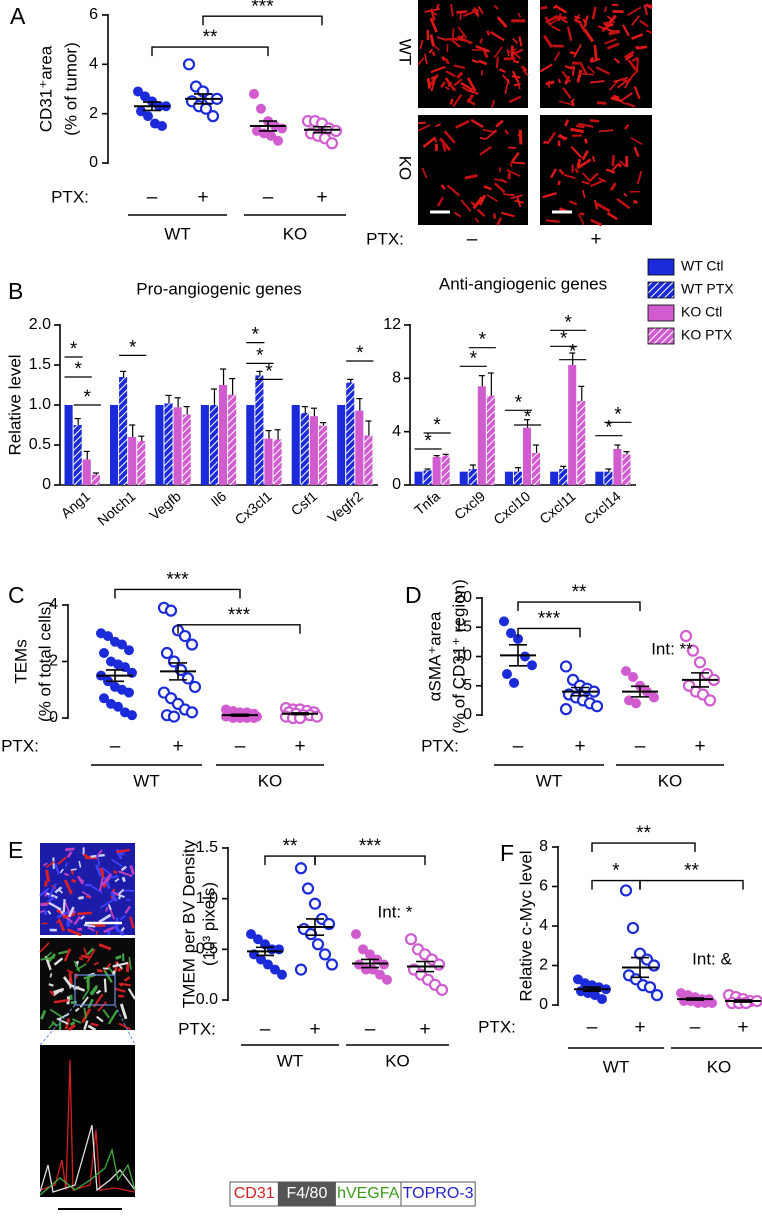 This screenshot has width=762, height=1217. What do you see at coordinates (595, 239) in the screenshot?
I see `image-column-label: +` at bounding box center [595, 239].